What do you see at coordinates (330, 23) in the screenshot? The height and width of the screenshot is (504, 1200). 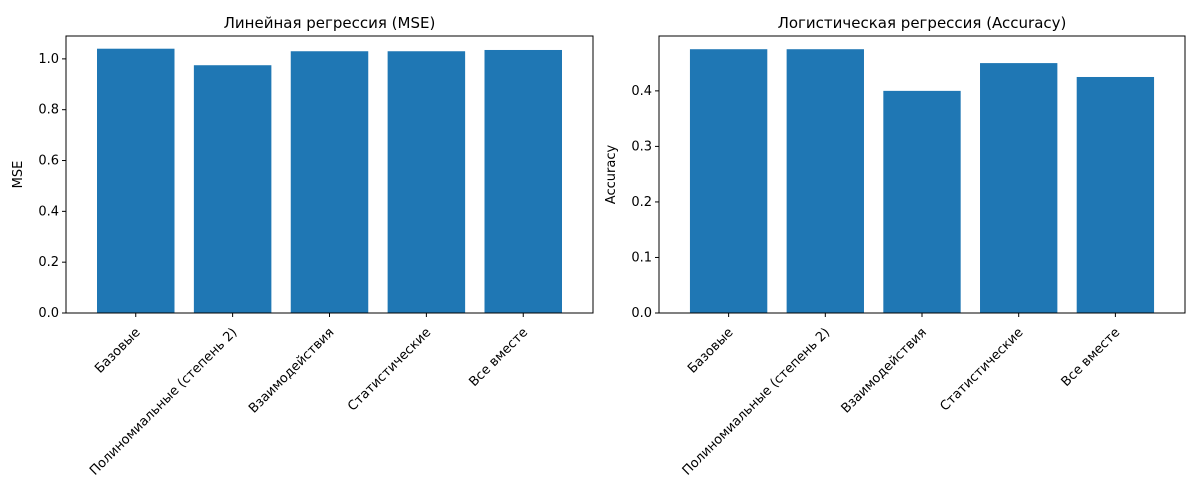 I see `chart-title: Линейная регрессия (MSE)` at bounding box center [330, 23].